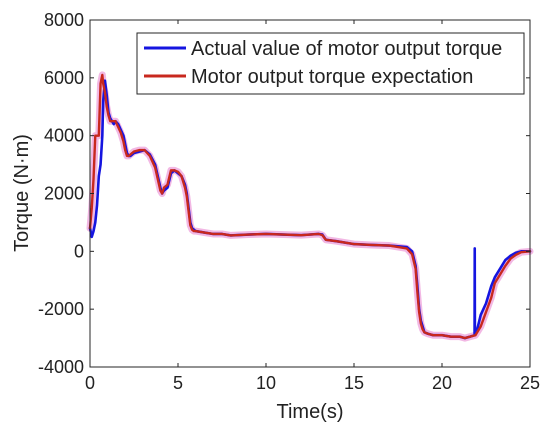  I want to click on x-tick-label: 5, so click(178, 383).